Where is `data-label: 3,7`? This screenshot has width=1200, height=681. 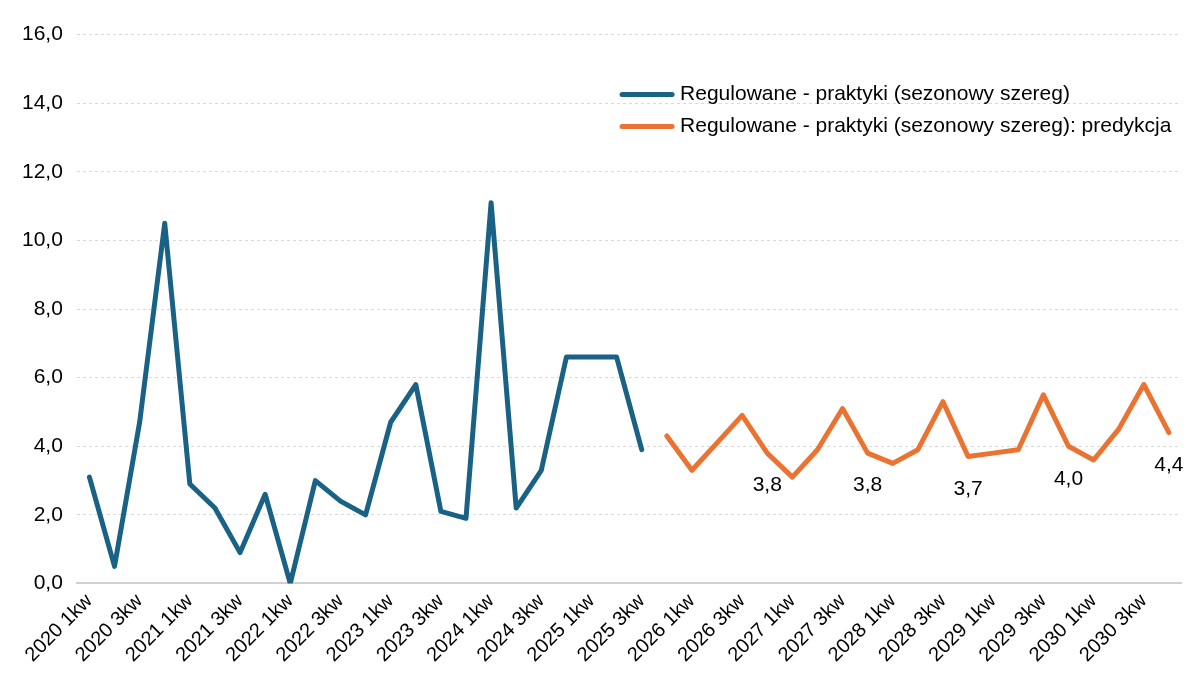 data-label: 3,7 is located at coordinates (968, 487).